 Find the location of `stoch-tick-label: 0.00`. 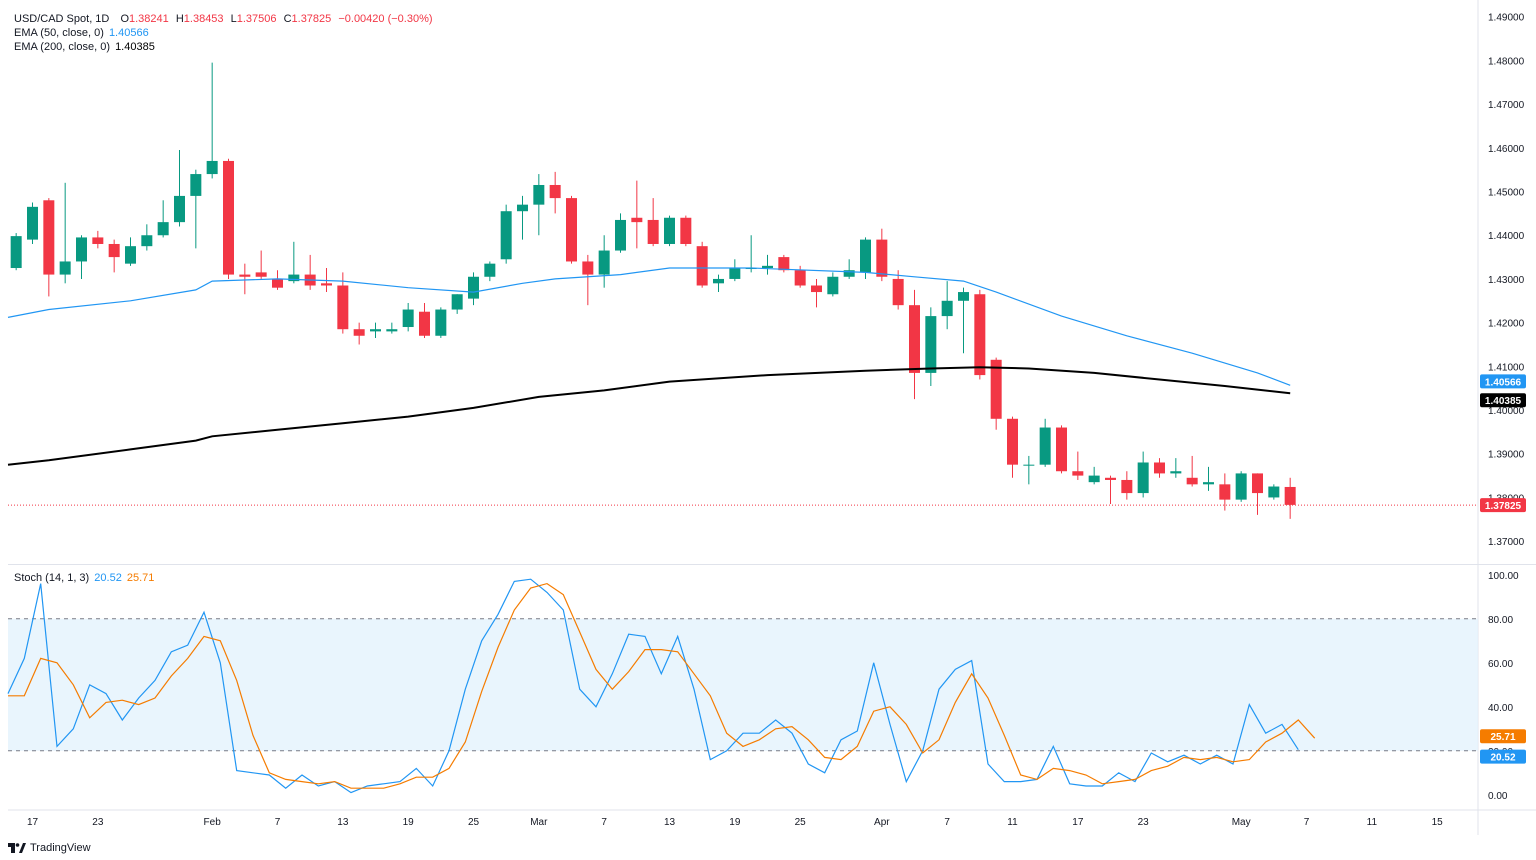

stoch-tick-label: 0.00 is located at coordinates (1498, 796).